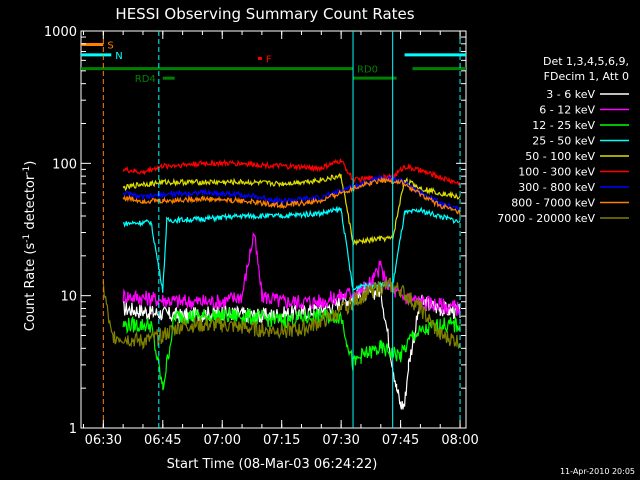  What do you see at coordinates (64, 164) in the screenshot?
I see `y-tick-label-2: 100` at bounding box center [64, 164].